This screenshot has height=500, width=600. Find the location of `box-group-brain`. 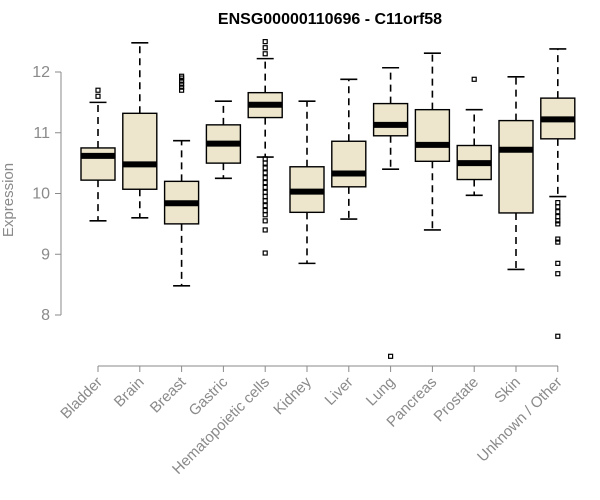

box-group-brain is located at coordinates (140, 130).